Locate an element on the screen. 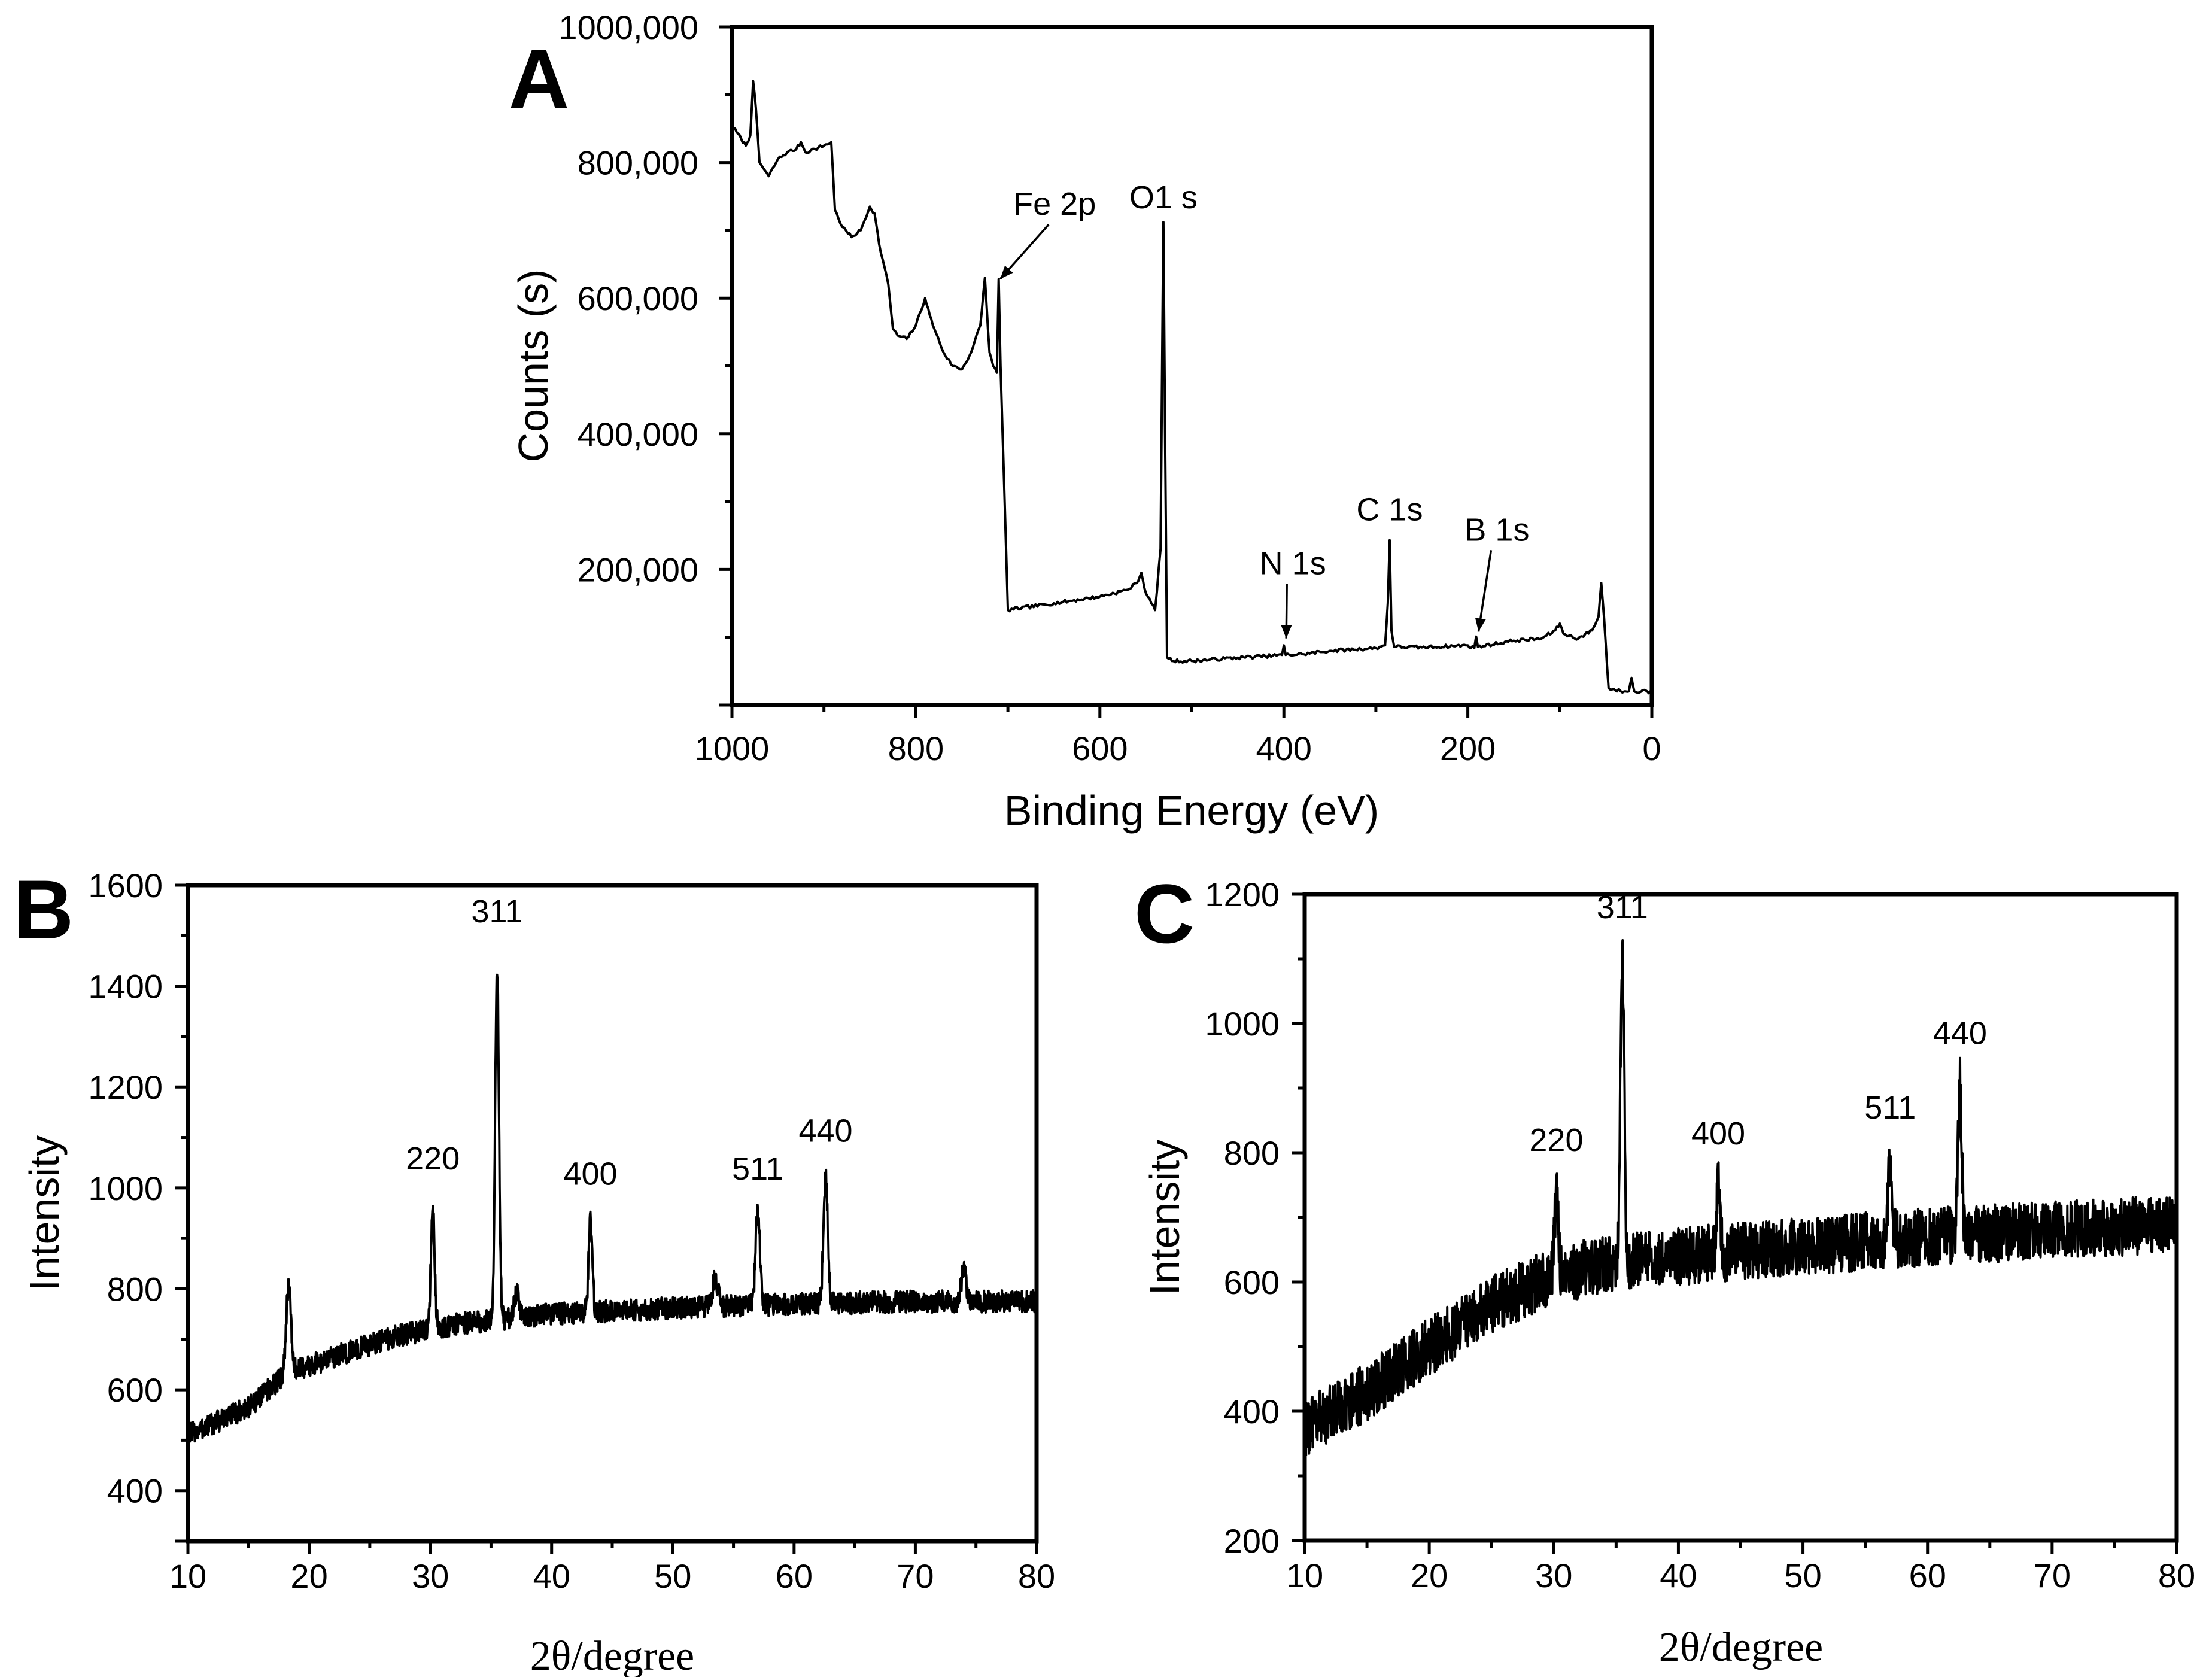 Image resolution: width=2212 pixels, height=1677 pixels. peak-annotation: N 1s is located at coordinates (1293, 564).